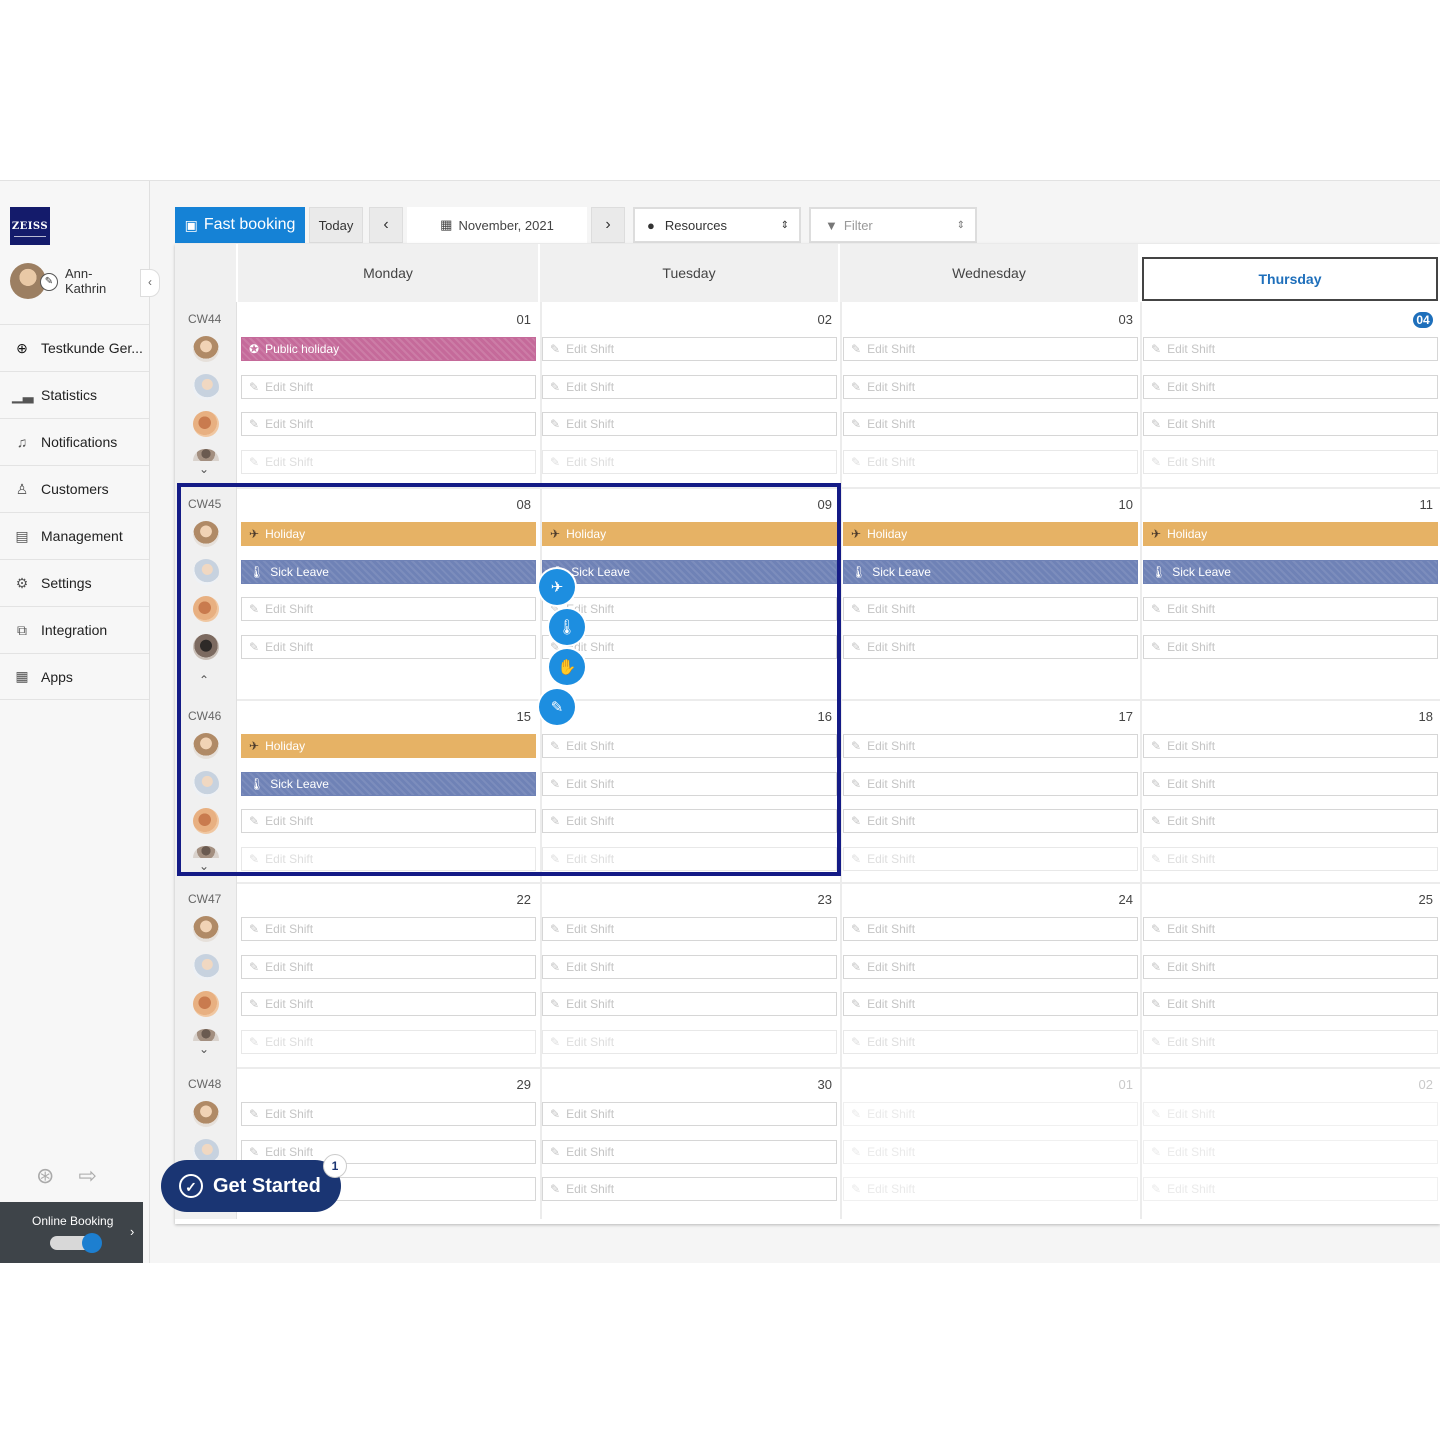 This screenshot has height=1440, width=1440. I want to click on sidebar-item-notifications: ♫ Notifications, so click(74, 441).